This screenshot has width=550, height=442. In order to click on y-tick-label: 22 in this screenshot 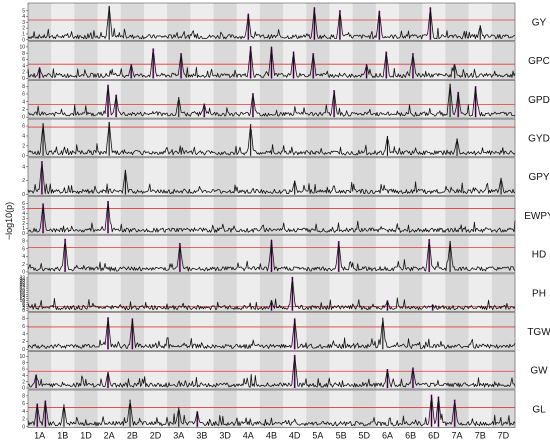, I will do `click(22, 289)`.